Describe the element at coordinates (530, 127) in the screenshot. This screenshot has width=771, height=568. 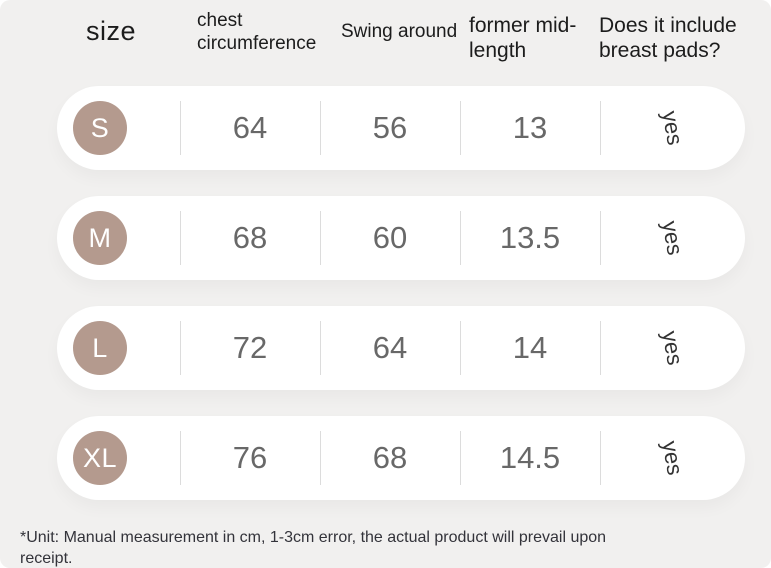
I see `former-mid-length-value: 13` at that location.